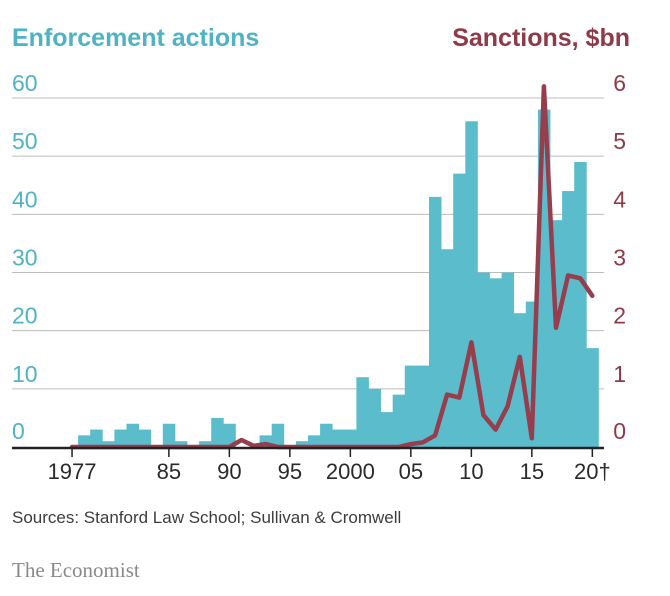  What do you see at coordinates (619, 199) in the screenshot?
I see `right-tick-label: 4` at bounding box center [619, 199].